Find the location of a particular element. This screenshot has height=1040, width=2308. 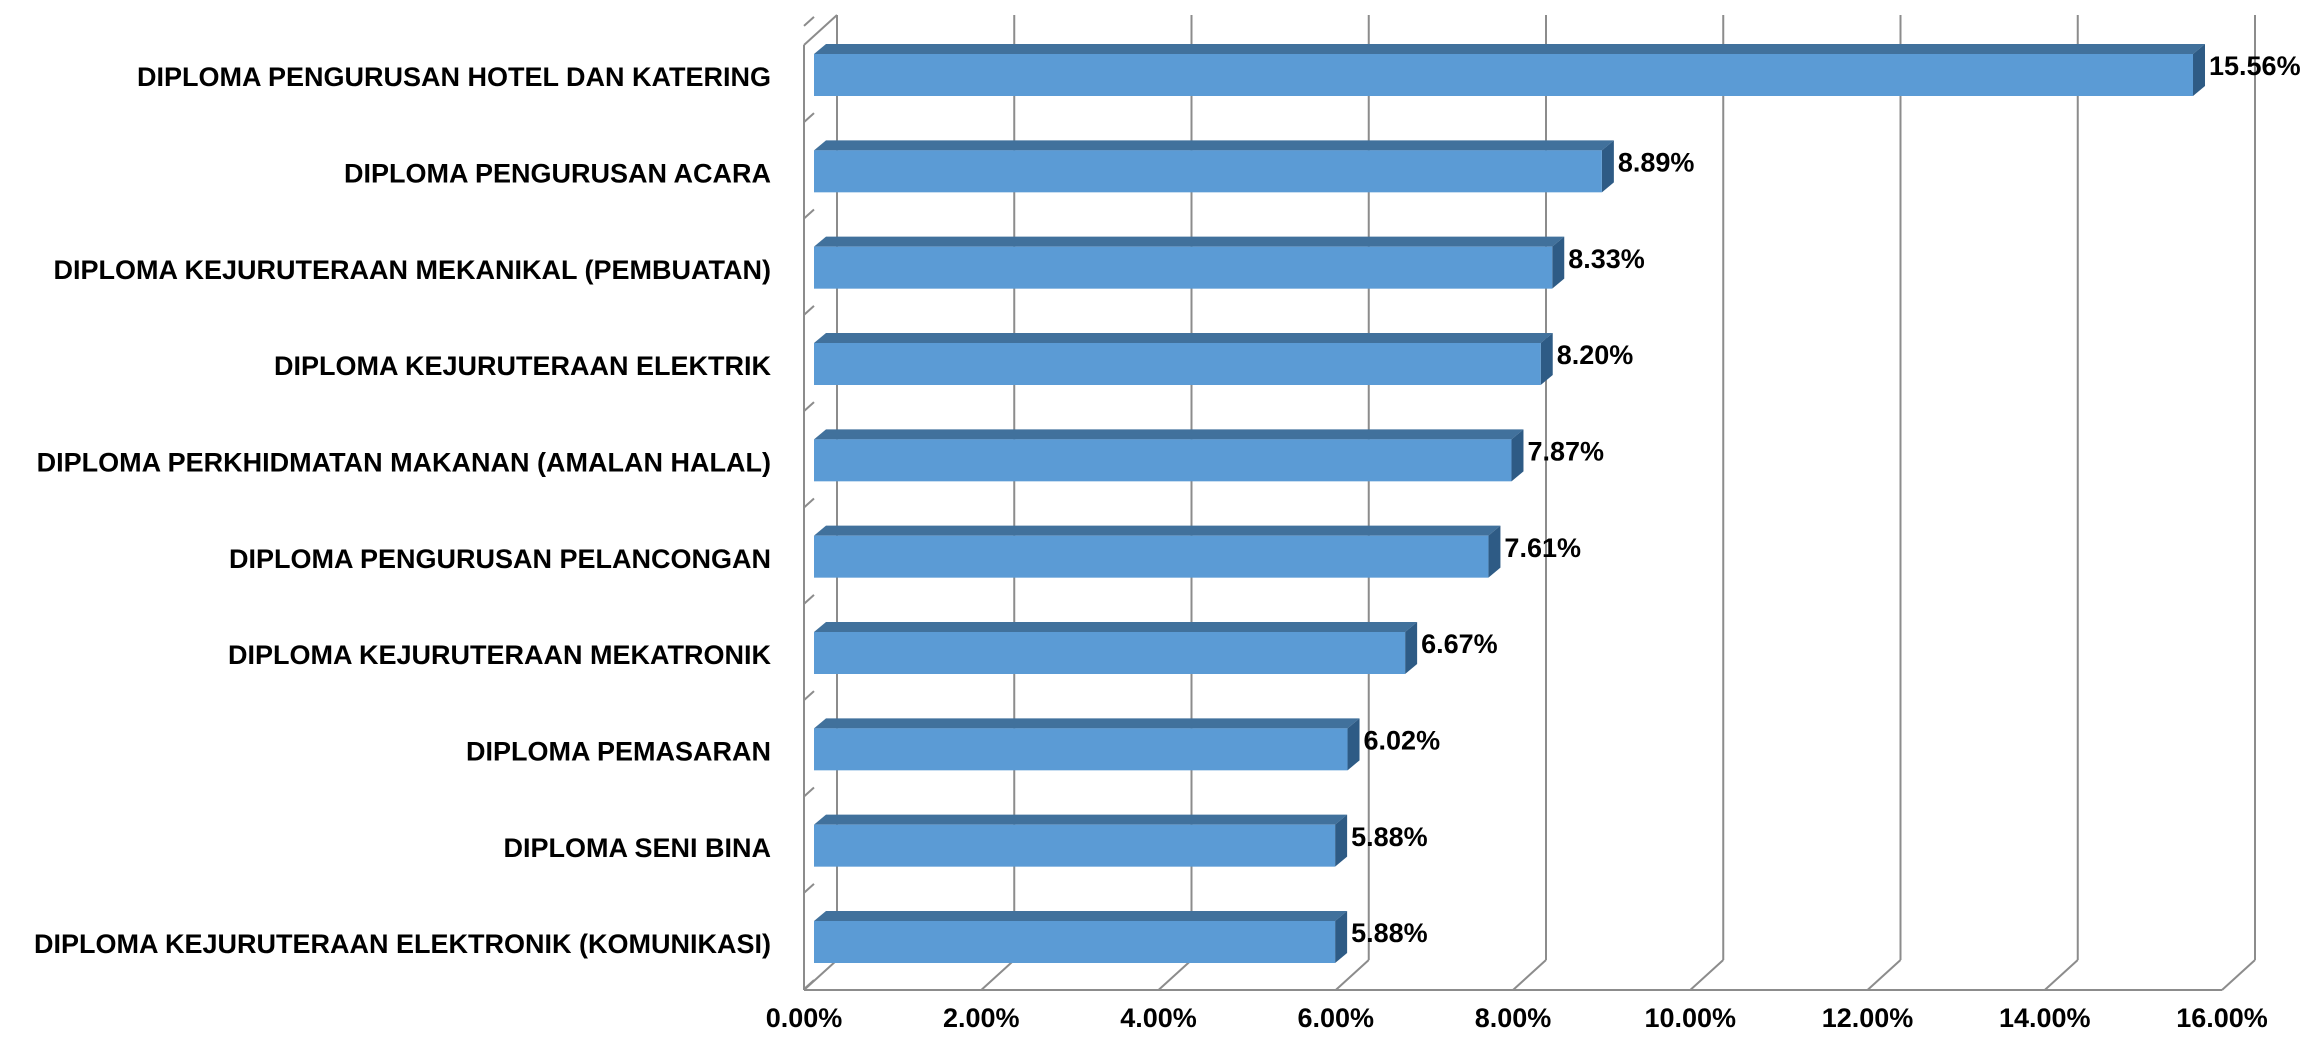

x-tick-label: 4.00% is located at coordinates (1158, 1018).